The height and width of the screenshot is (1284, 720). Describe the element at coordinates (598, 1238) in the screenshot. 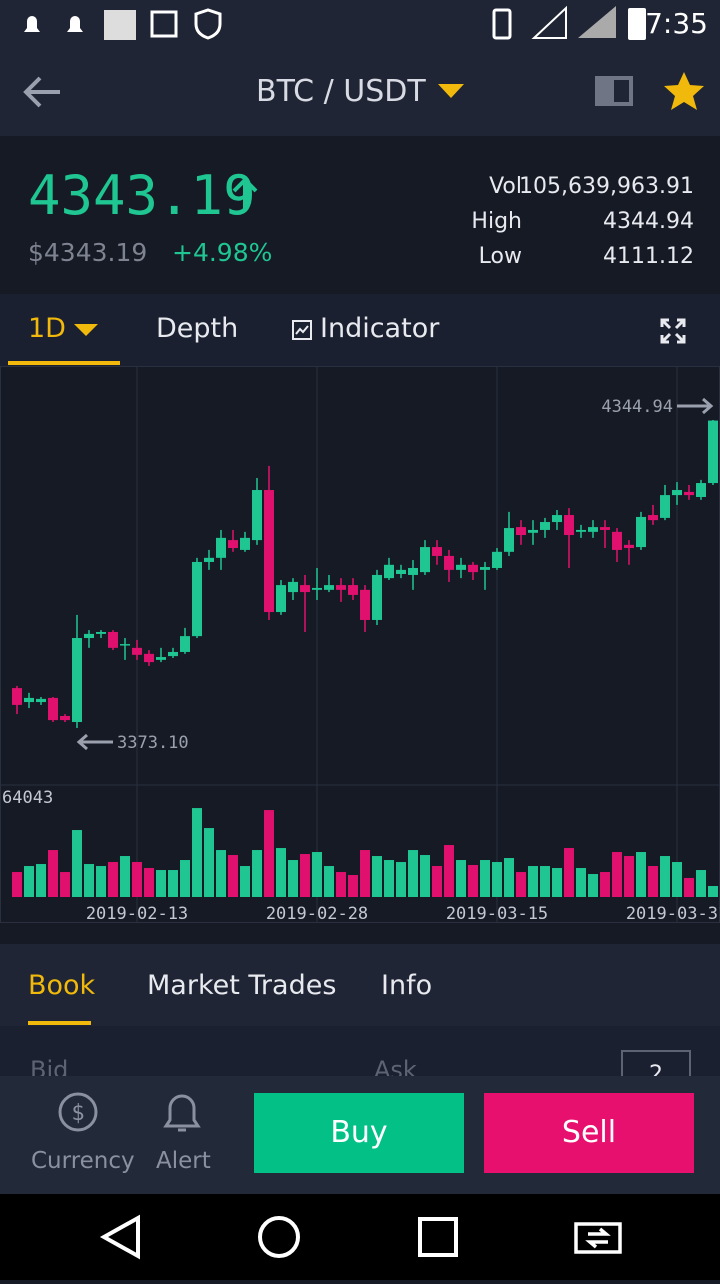

I see `switch-nav` at that location.